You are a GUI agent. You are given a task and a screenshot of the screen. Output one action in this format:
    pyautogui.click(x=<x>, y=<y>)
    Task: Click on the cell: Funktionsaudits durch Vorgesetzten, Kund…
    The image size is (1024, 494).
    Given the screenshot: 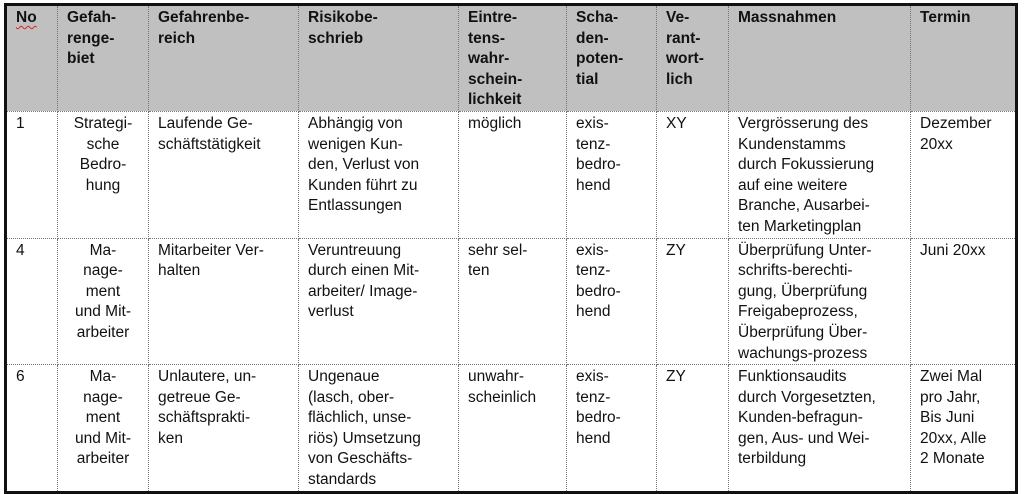 What is the action you would take?
    pyautogui.click(x=819, y=429)
    